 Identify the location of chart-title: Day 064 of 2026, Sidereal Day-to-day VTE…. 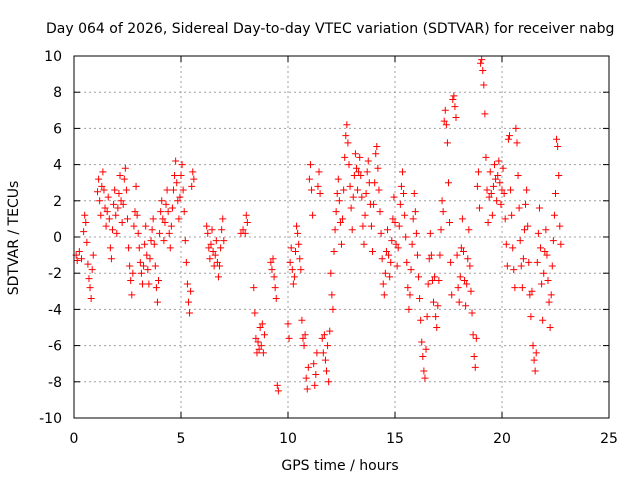
(330, 29).